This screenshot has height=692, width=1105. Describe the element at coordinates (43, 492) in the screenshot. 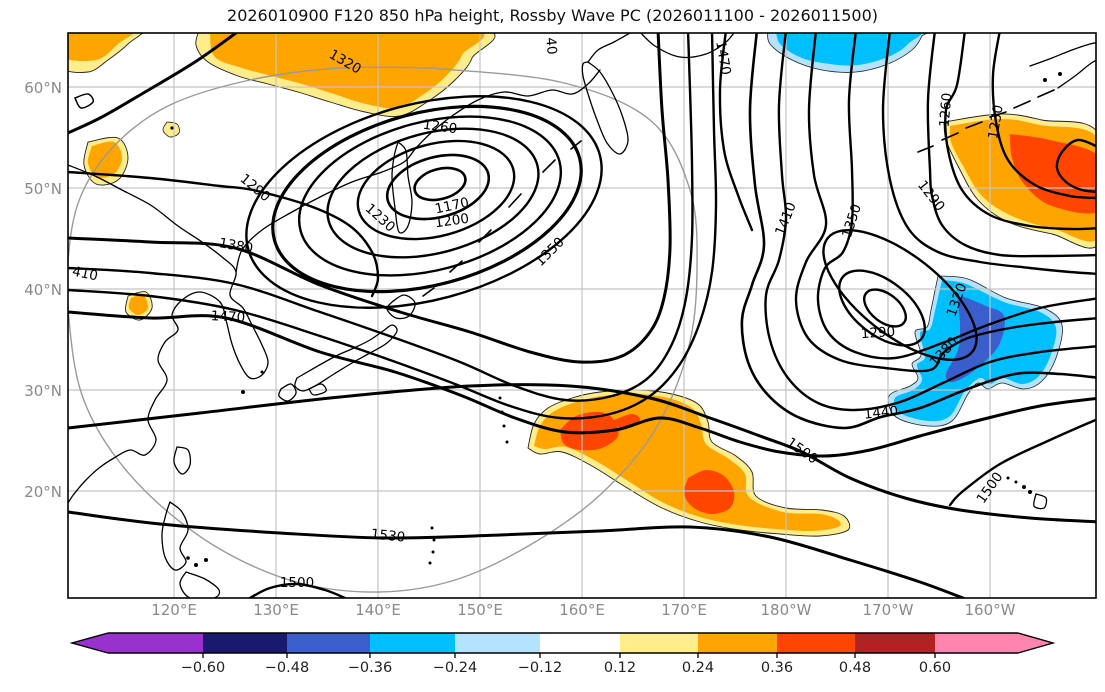

I see `lat-tick-20n: 20°N` at that location.